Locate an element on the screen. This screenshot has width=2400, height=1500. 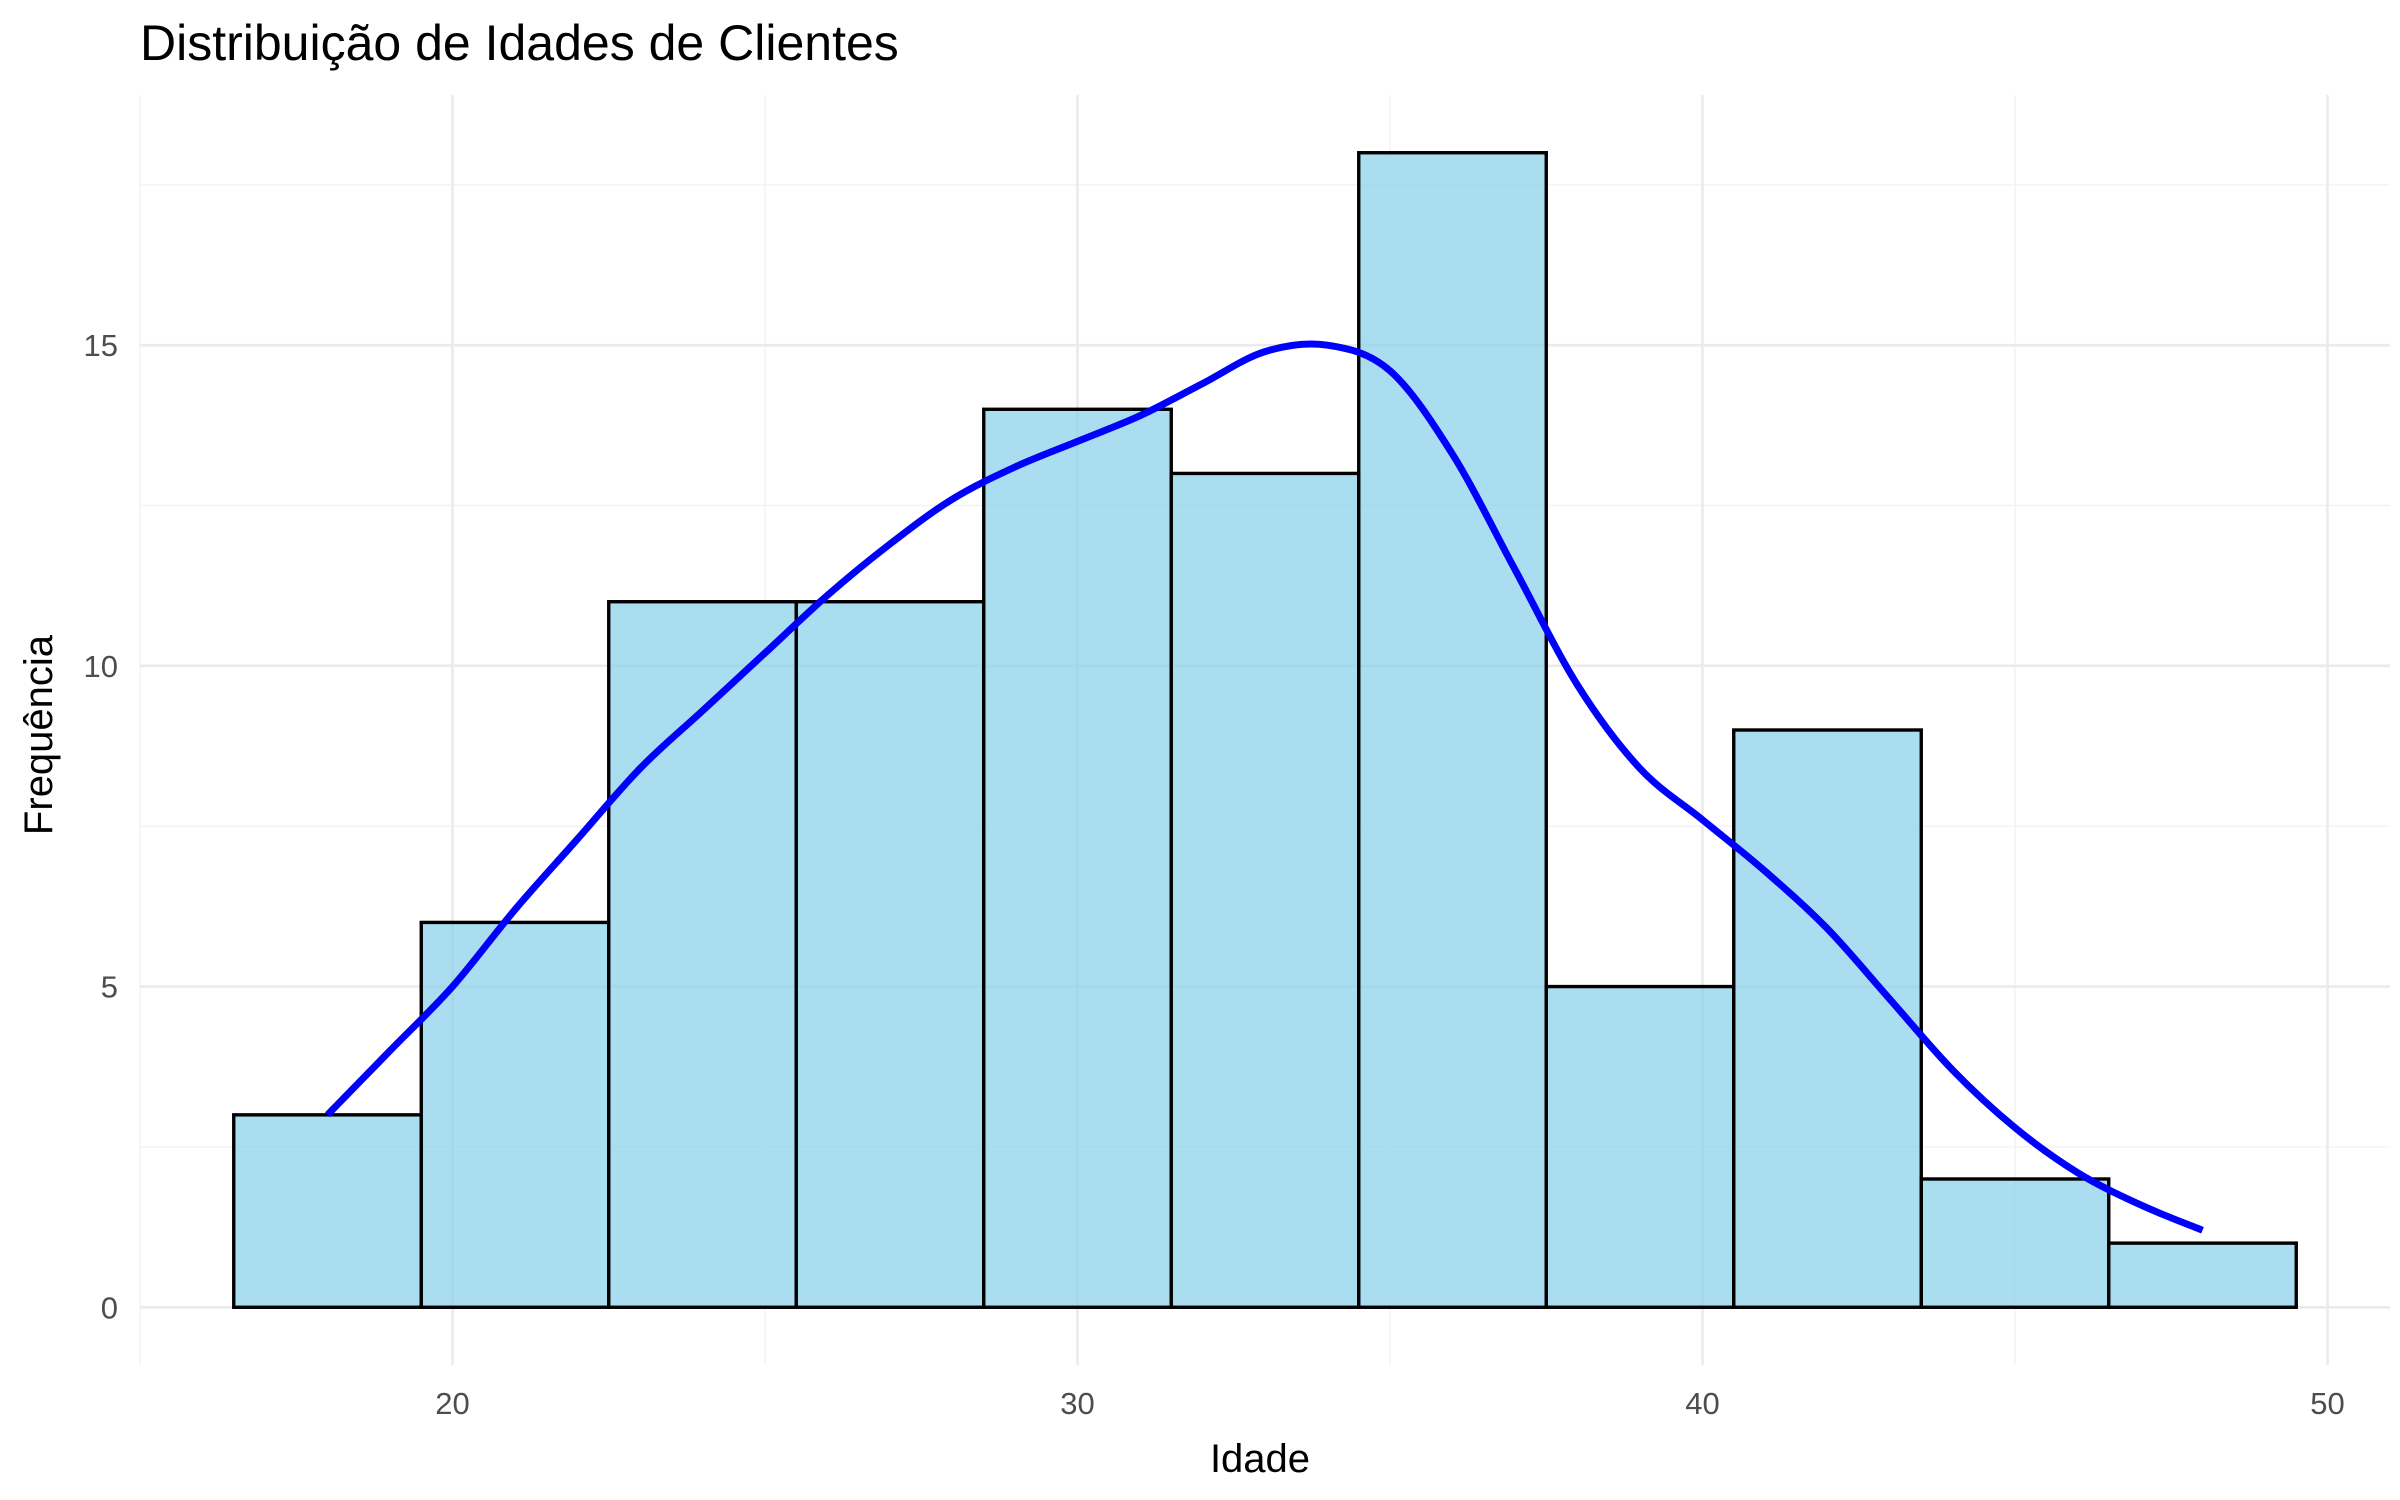
x-tick-label: 40 is located at coordinates (1702, 1403).